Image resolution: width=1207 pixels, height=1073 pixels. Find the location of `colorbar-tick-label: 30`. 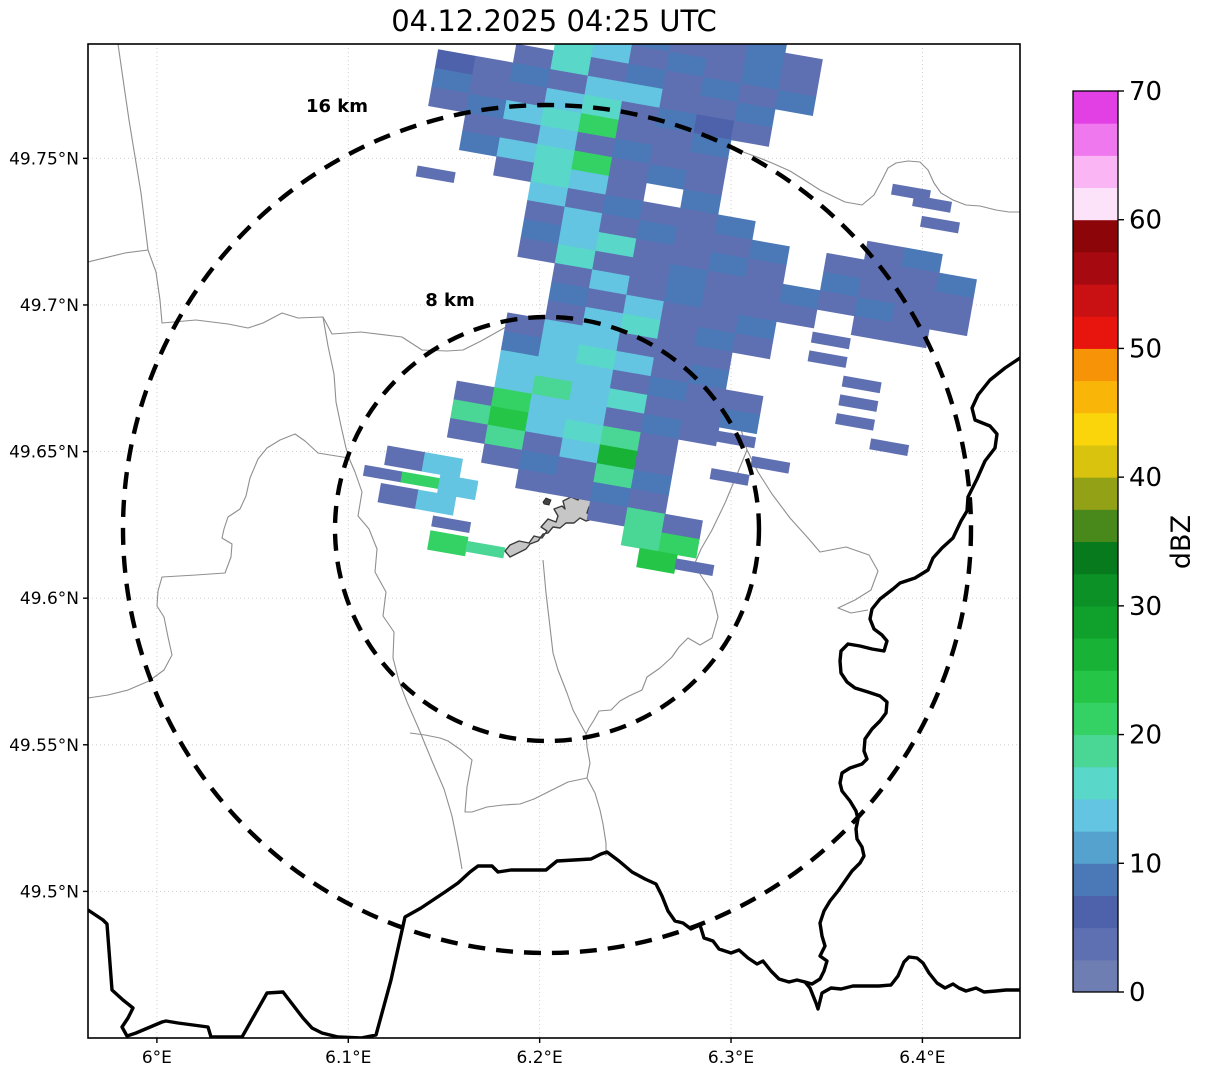

colorbar-tick-label: 30 is located at coordinates (1145, 607).